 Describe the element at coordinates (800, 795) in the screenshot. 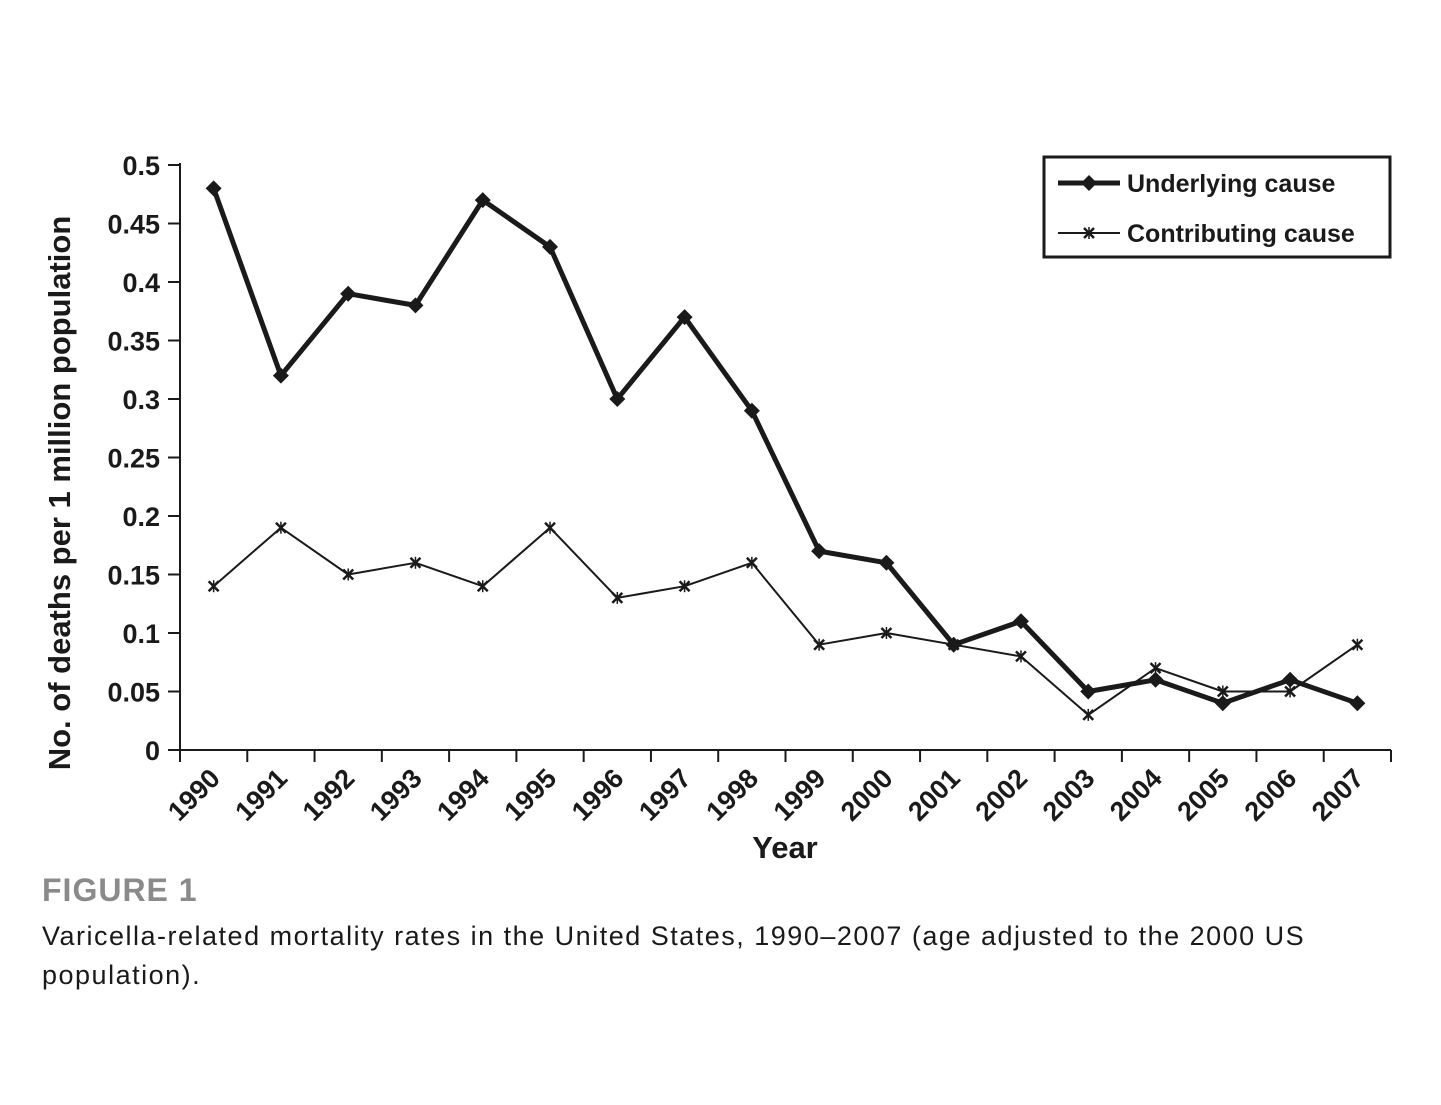

I see `x-tick-label: 1999` at that location.